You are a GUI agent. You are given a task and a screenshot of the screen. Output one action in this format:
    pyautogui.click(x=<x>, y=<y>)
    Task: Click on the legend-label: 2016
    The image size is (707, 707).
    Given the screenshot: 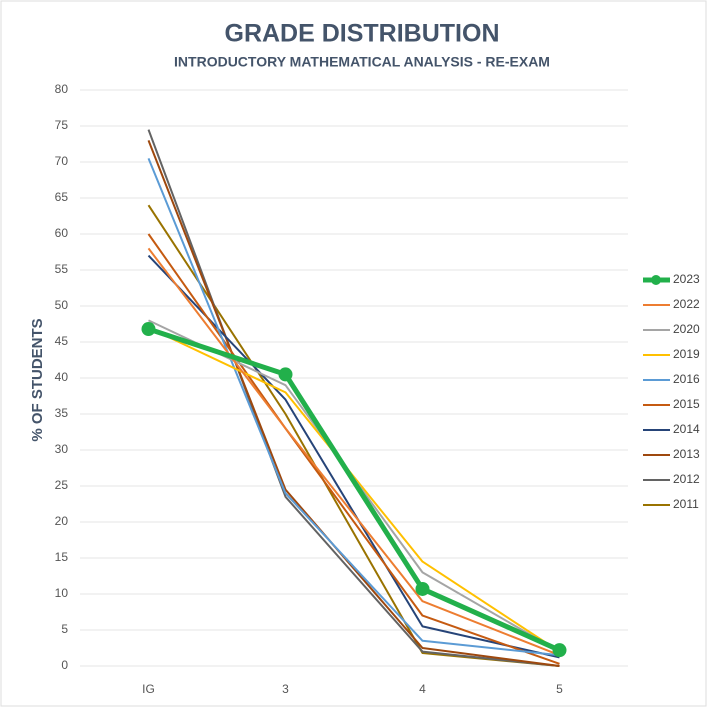 What is the action you would take?
    pyautogui.click(x=686, y=379)
    